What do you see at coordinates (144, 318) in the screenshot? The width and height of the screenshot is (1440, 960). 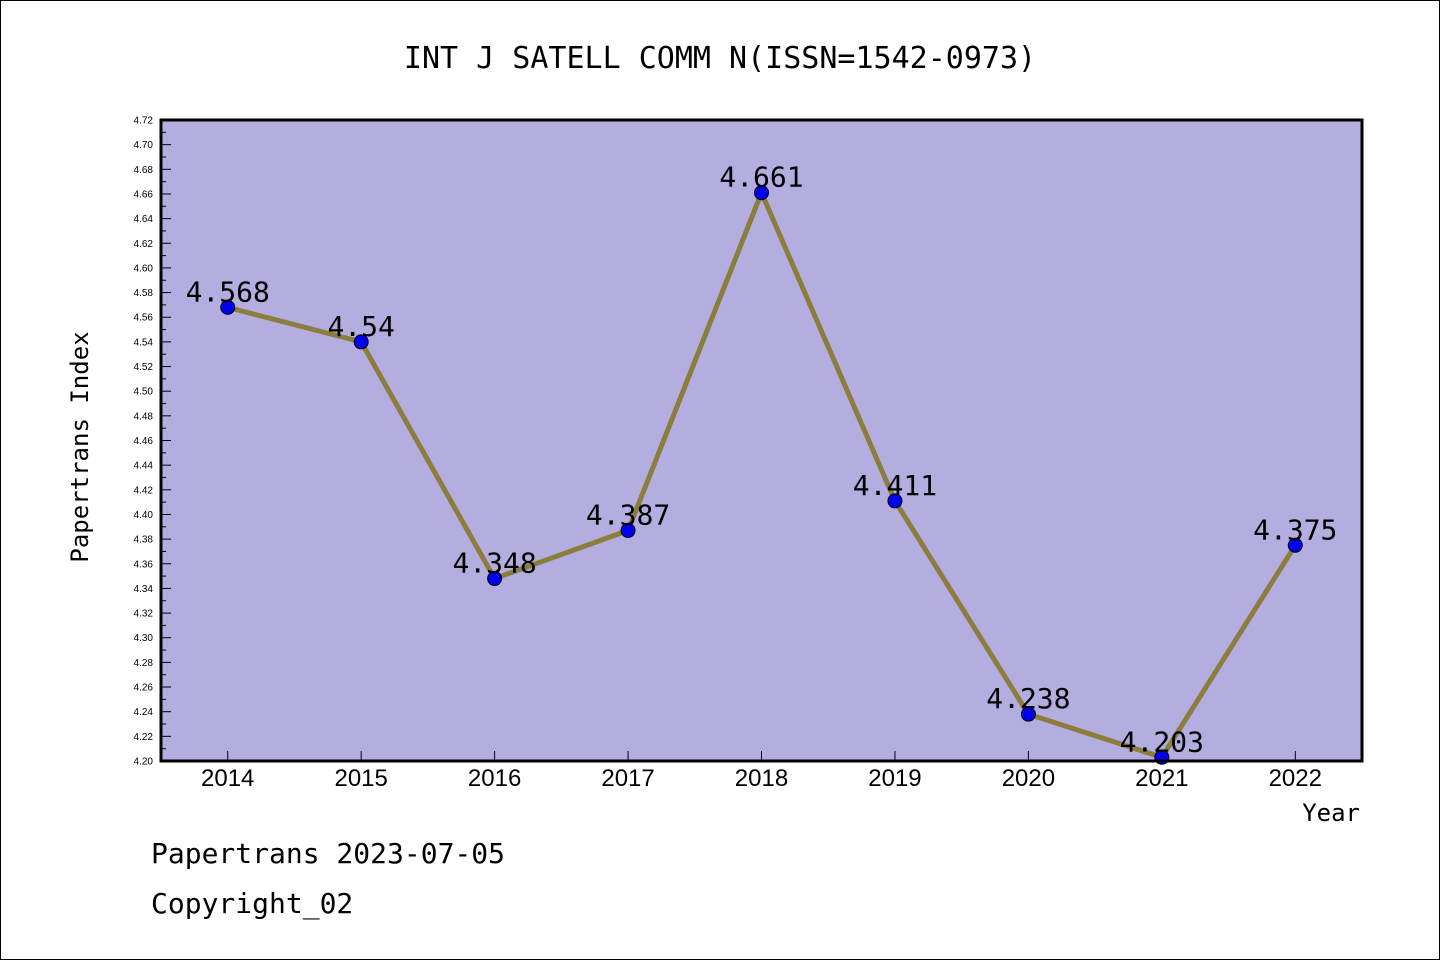 I see `y-tick-label: 4.56` at bounding box center [144, 318].